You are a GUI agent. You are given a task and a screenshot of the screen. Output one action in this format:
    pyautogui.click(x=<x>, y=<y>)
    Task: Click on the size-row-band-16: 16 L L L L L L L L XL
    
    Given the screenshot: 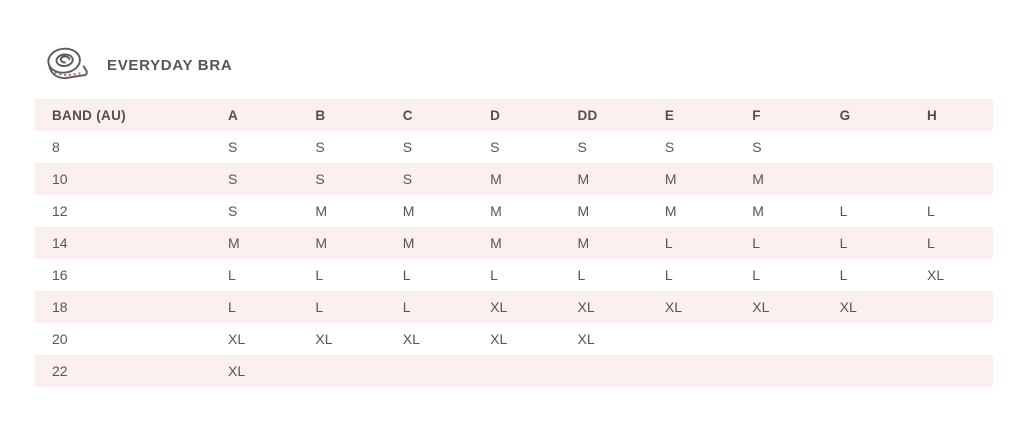 What is the action you would take?
    pyautogui.click(x=514, y=275)
    